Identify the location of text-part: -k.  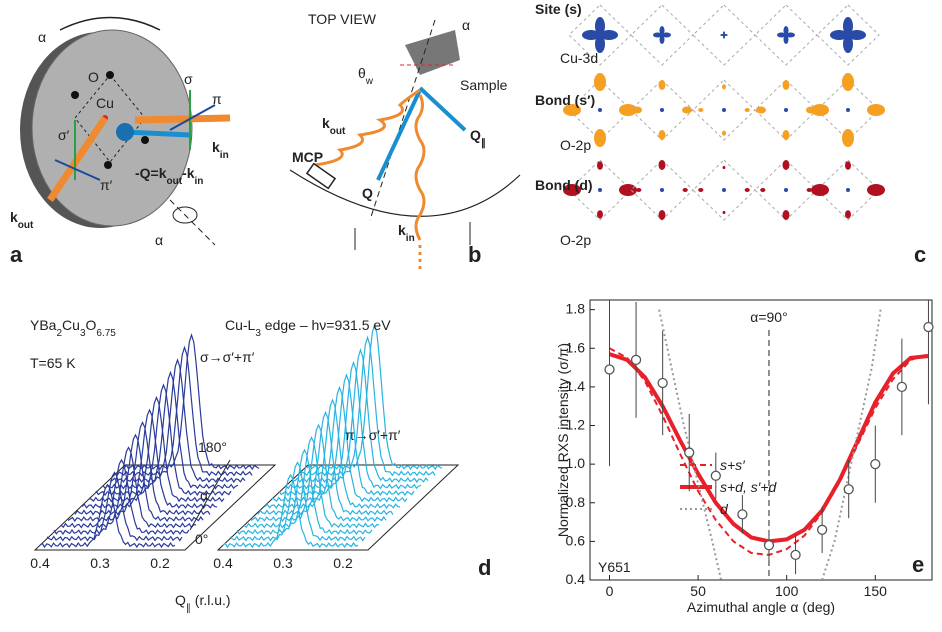
(188, 173).